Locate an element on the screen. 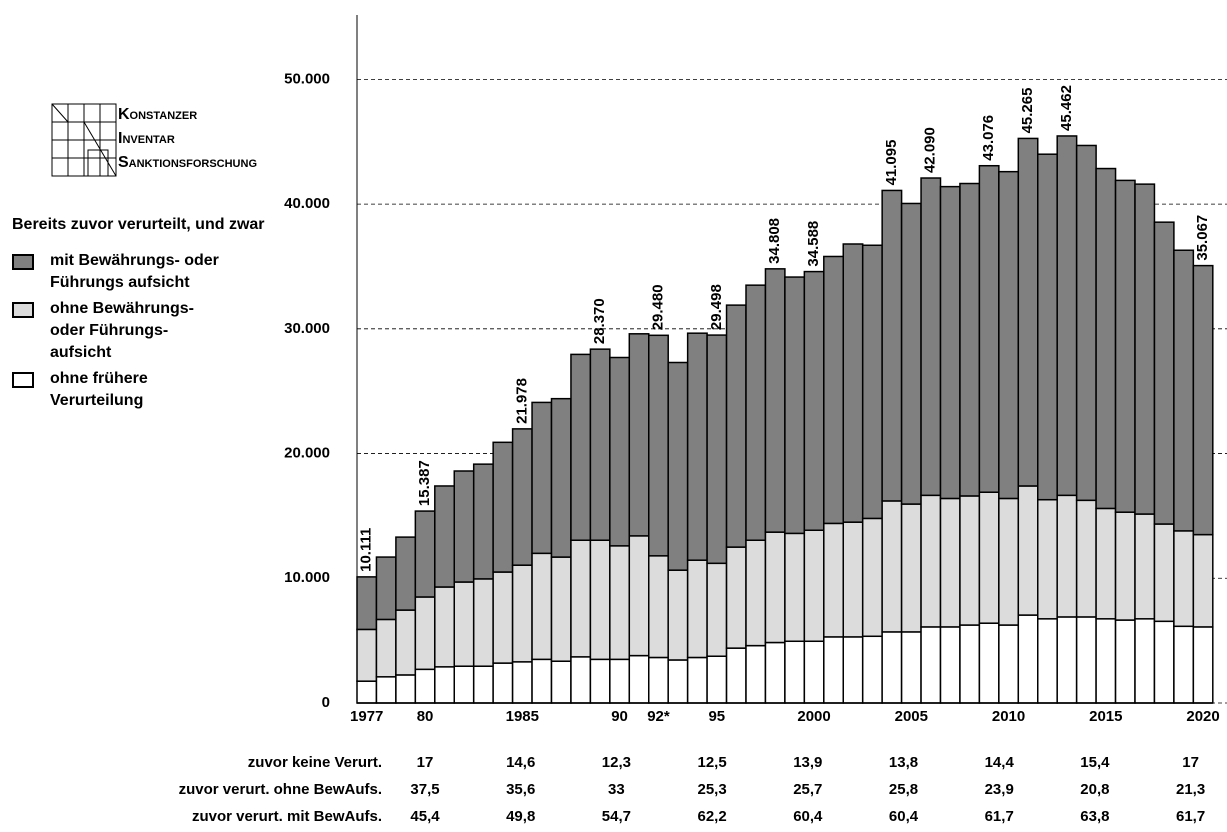  total-label: 34.588 is located at coordinates (813, 244).